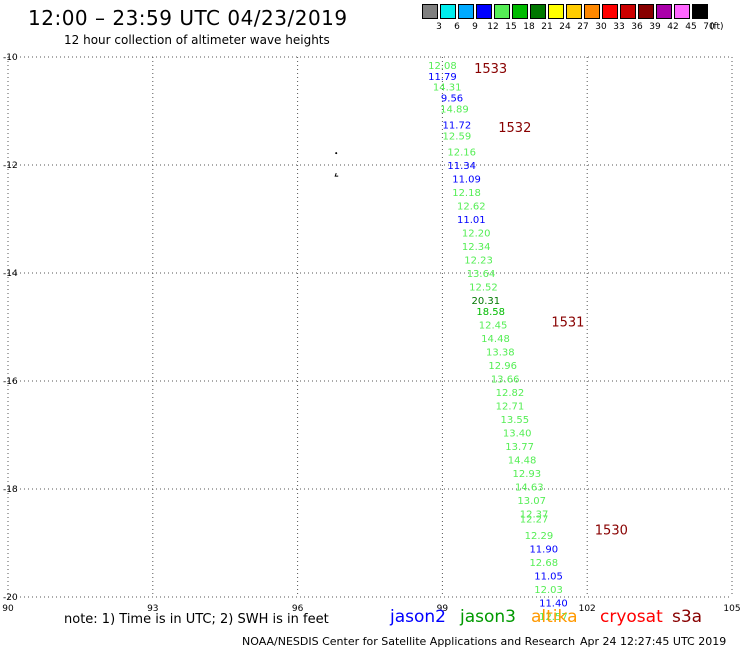 The image size is (740, 650). Describe the element at coordinates (534, 520) in the screenshot. I see `wave-height-value: 12.27` at that location.